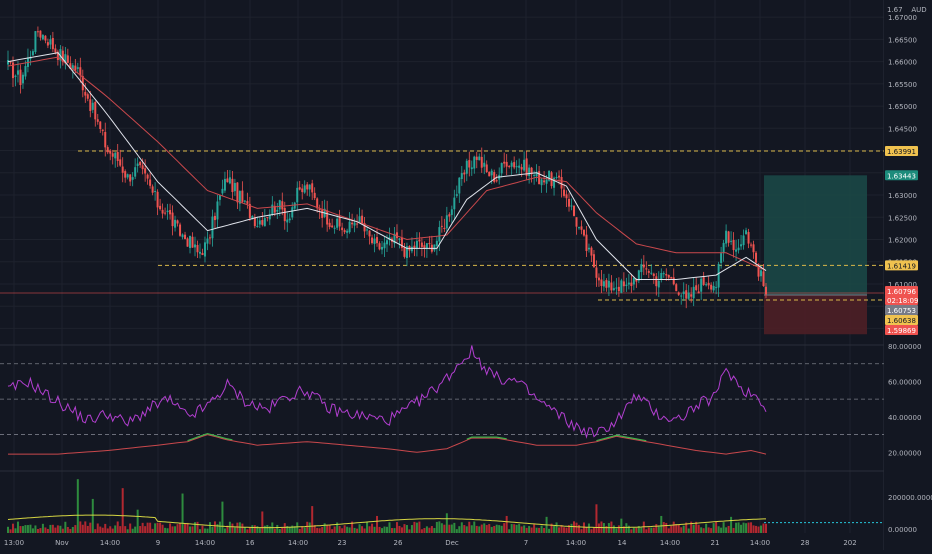  Describe the element at coordinates (902, 18) in the screenshot. I see `price-tick-label: 1.67000` at that location.